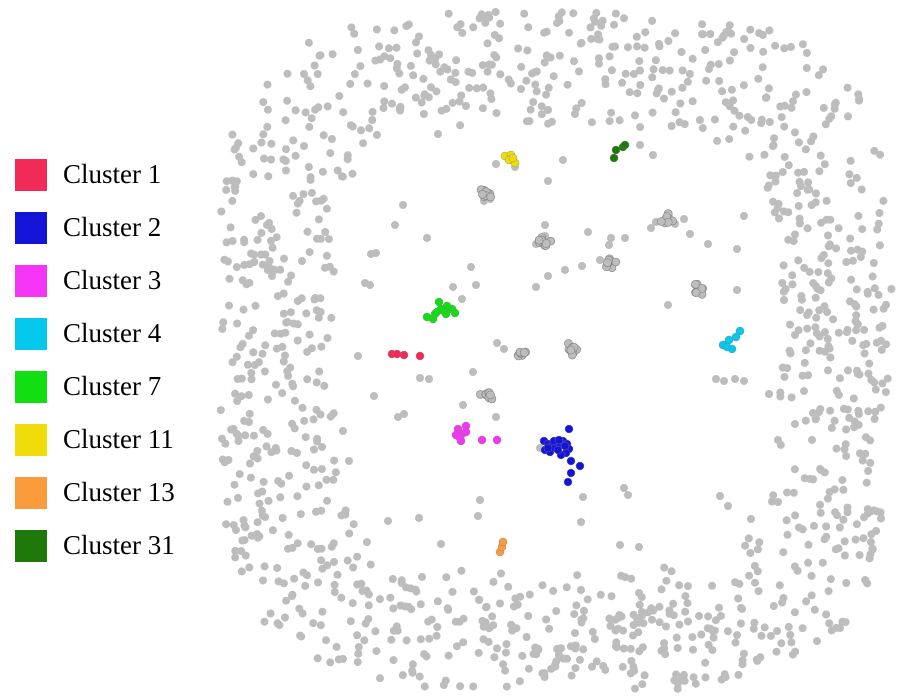  Describe the element at coordinates (95, 545) in the screenshot. I see `legend-item-cluster-31: Cluster 31` at that location.